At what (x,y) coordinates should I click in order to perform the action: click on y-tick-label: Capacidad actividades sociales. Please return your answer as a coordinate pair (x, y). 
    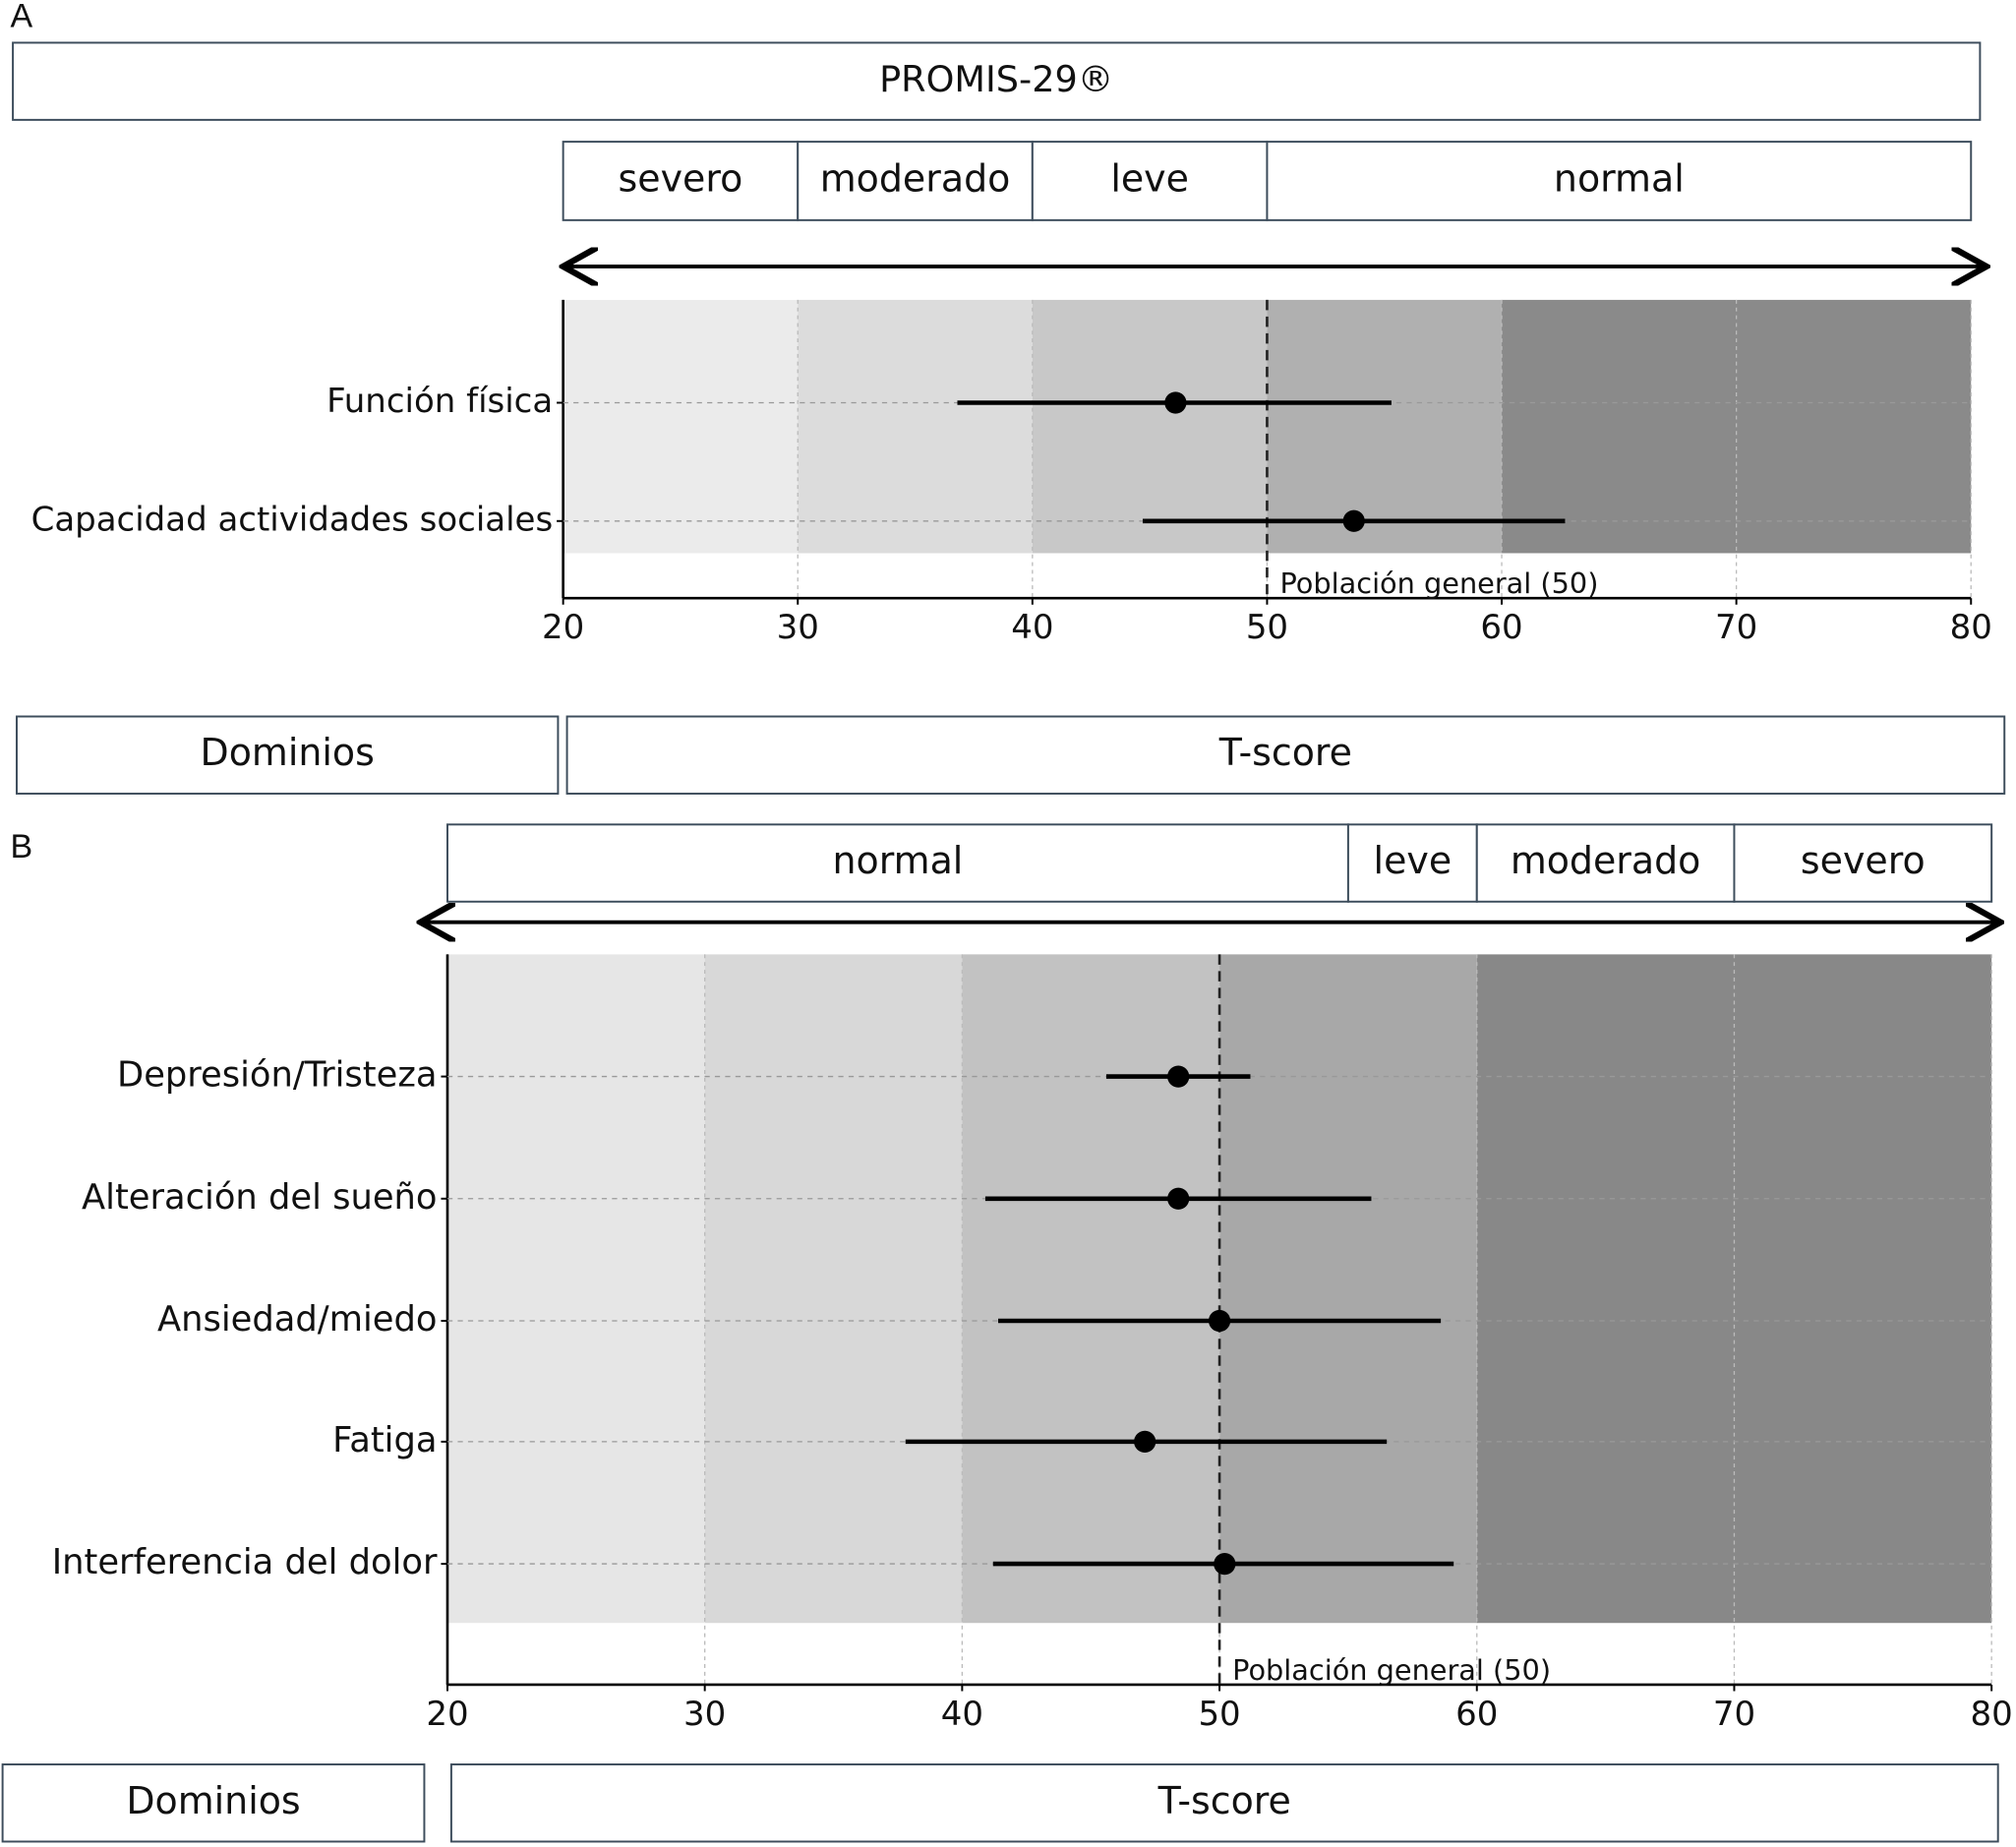
    Looking at the image, I should click on (292, 519).